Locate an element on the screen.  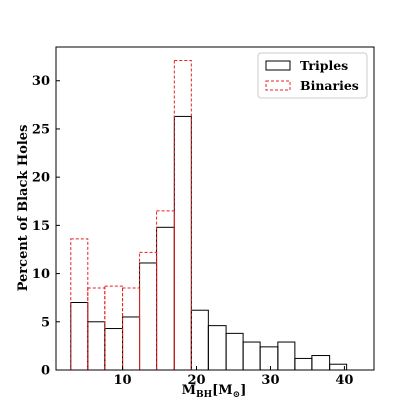
x-tick-label: 20 is located at coordinates (196, 380).